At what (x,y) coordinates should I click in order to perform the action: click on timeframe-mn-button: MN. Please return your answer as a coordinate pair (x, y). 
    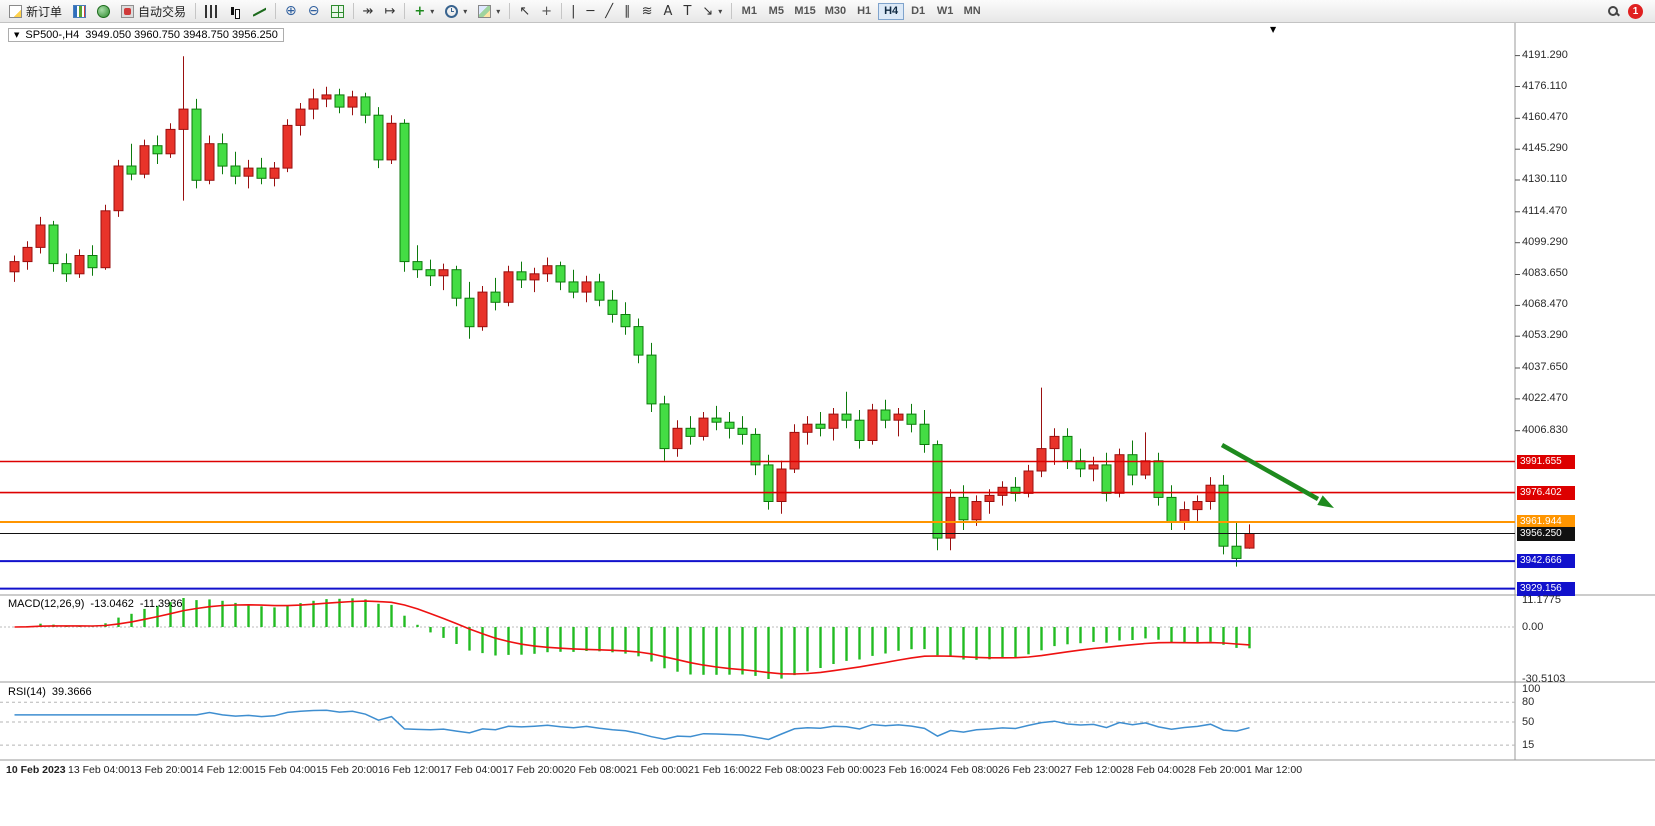
    Looking at the image, I should click on (972, 11).